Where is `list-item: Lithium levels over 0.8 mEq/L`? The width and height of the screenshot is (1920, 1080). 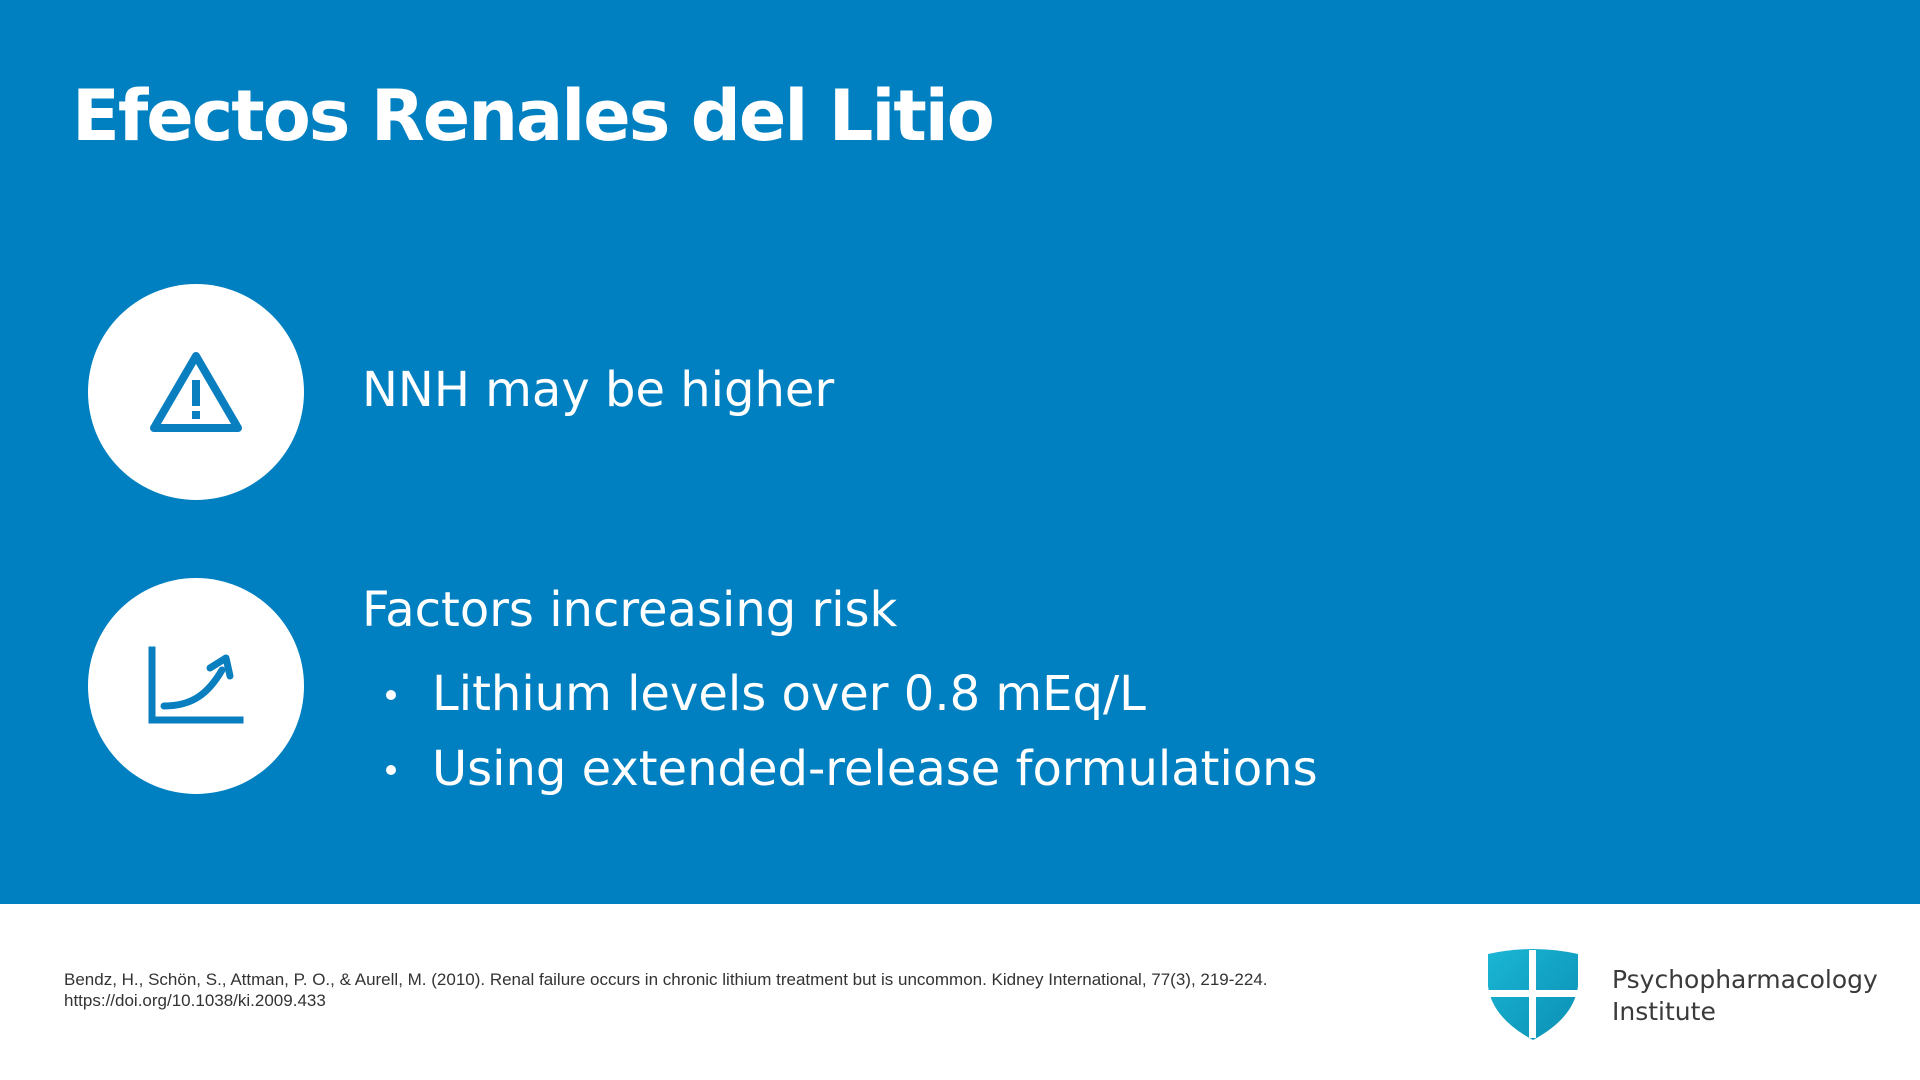 list-item: Lithium levels over 0.8 mEq/L is located at coordinates (852, 694).